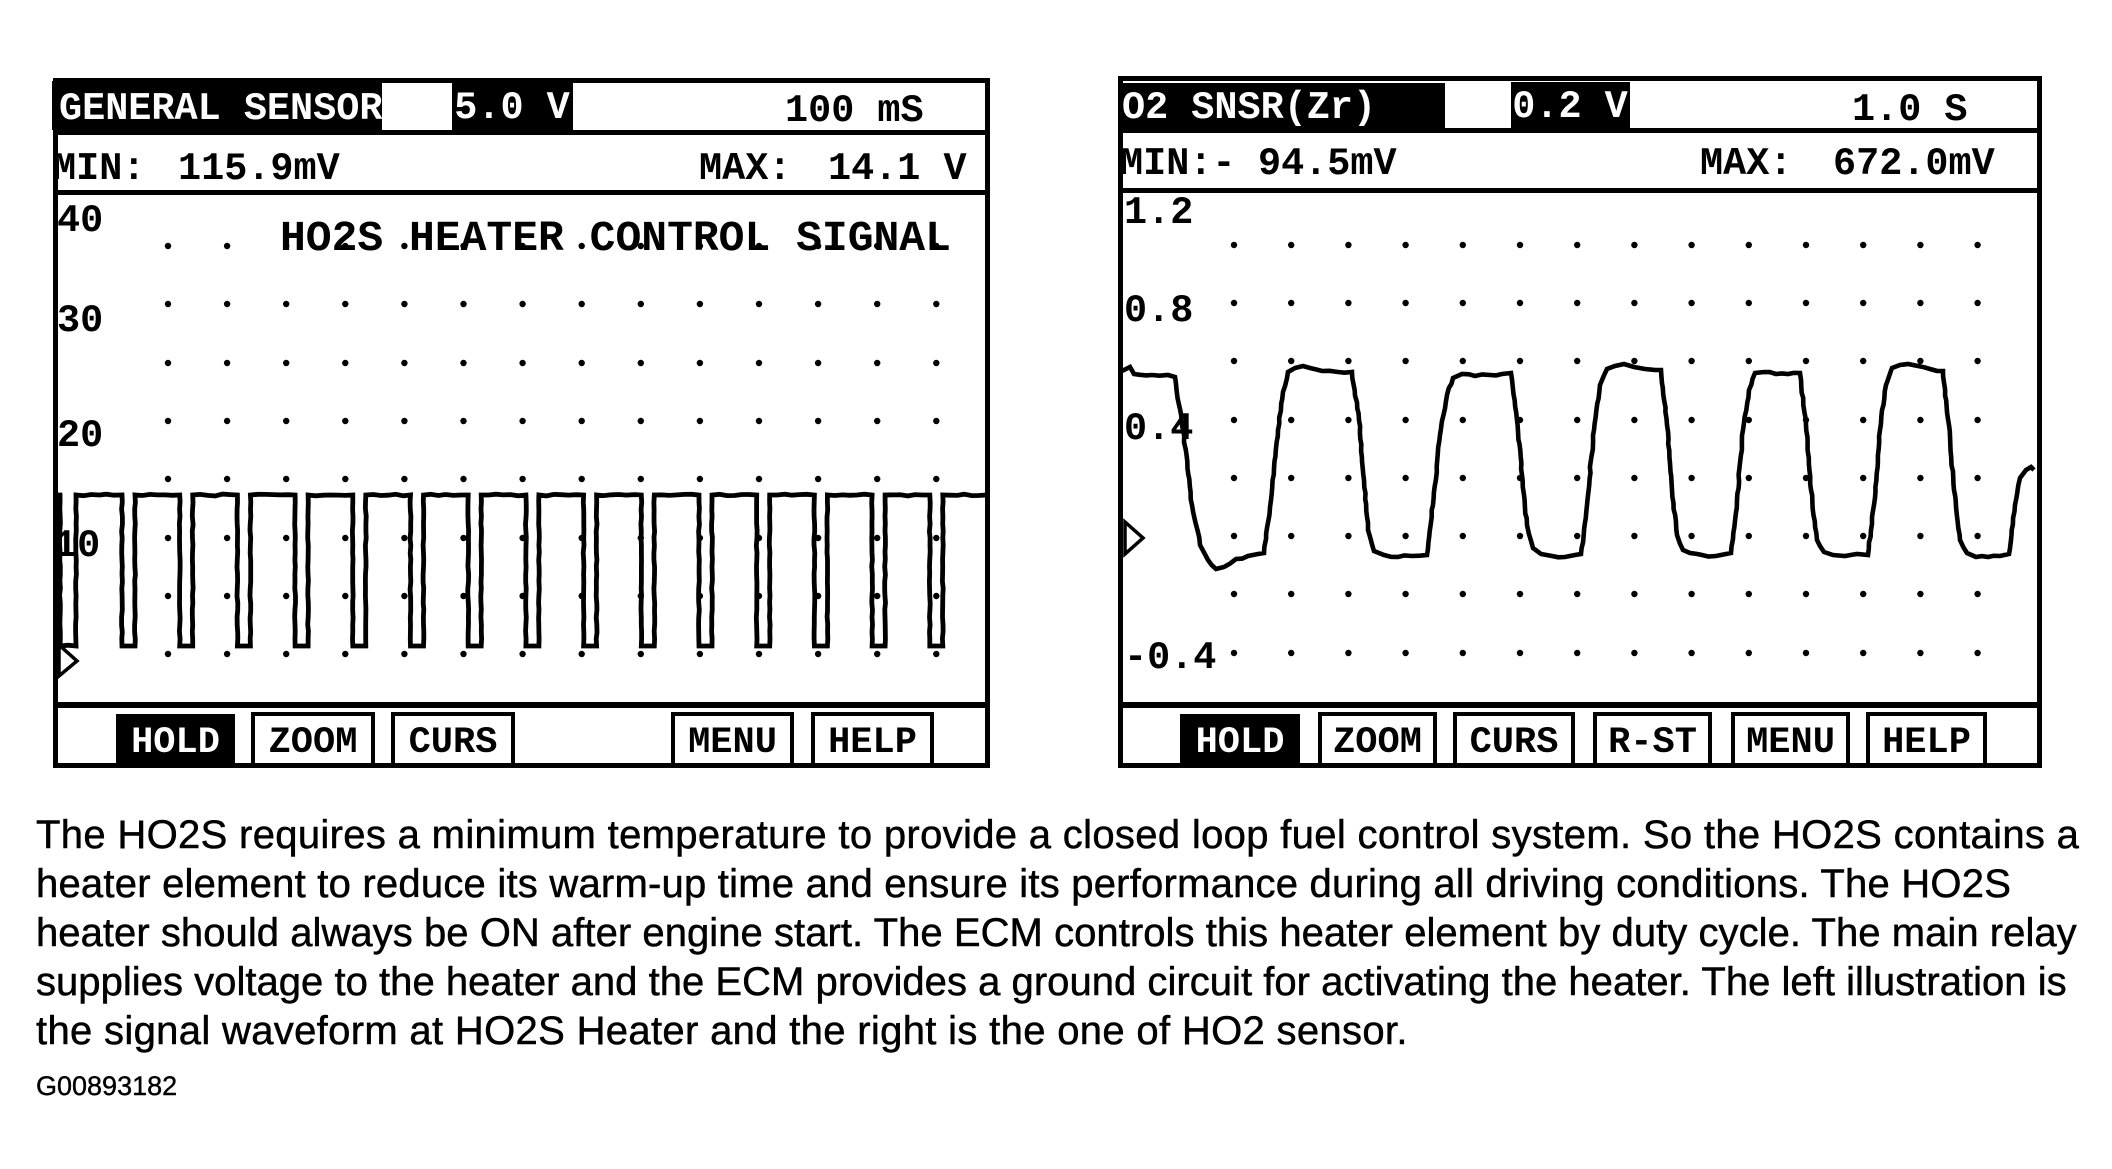 This screenshot has width=2112, height=1169. What do you see at coordinates (615, 238) in the screenshot?
I see `svg-text: HO2S HEATER CONTROL SIGNAL` at bounding box center [615, 238].